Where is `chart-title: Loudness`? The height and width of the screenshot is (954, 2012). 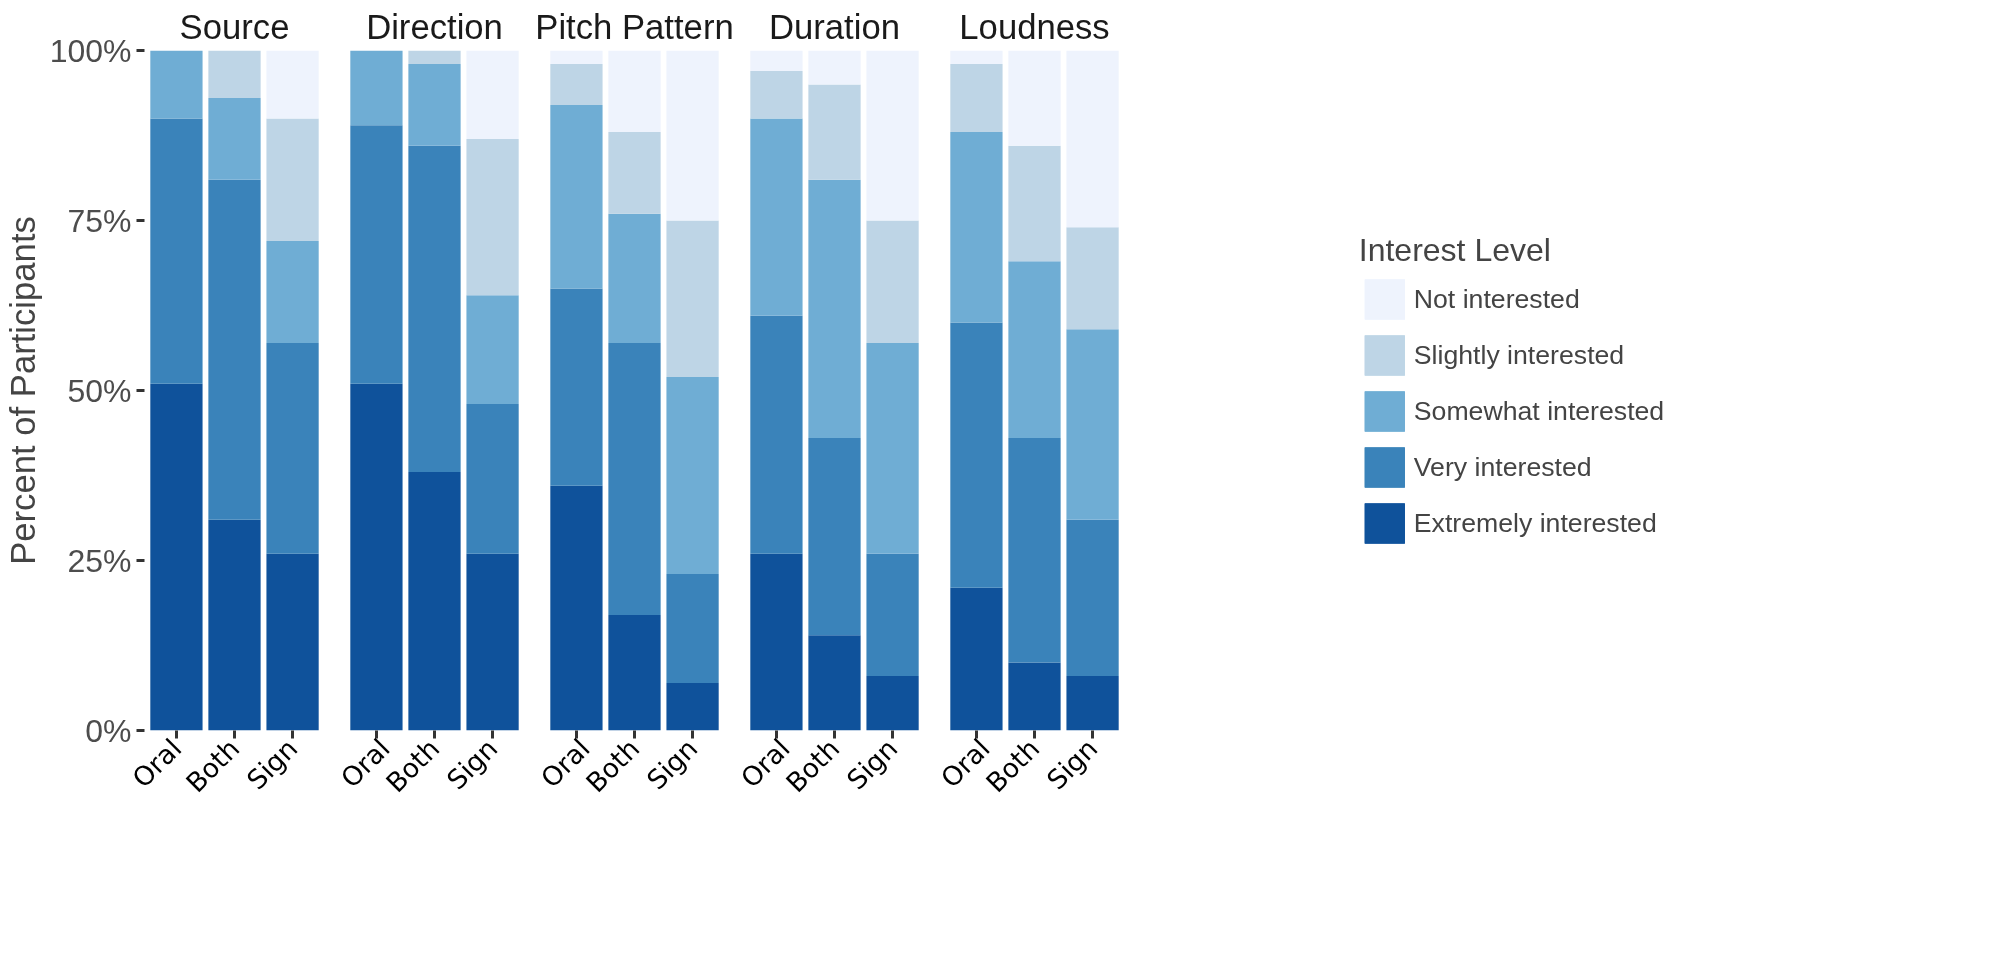 chart-title: Loudness is located at coordinates (1034, 26).